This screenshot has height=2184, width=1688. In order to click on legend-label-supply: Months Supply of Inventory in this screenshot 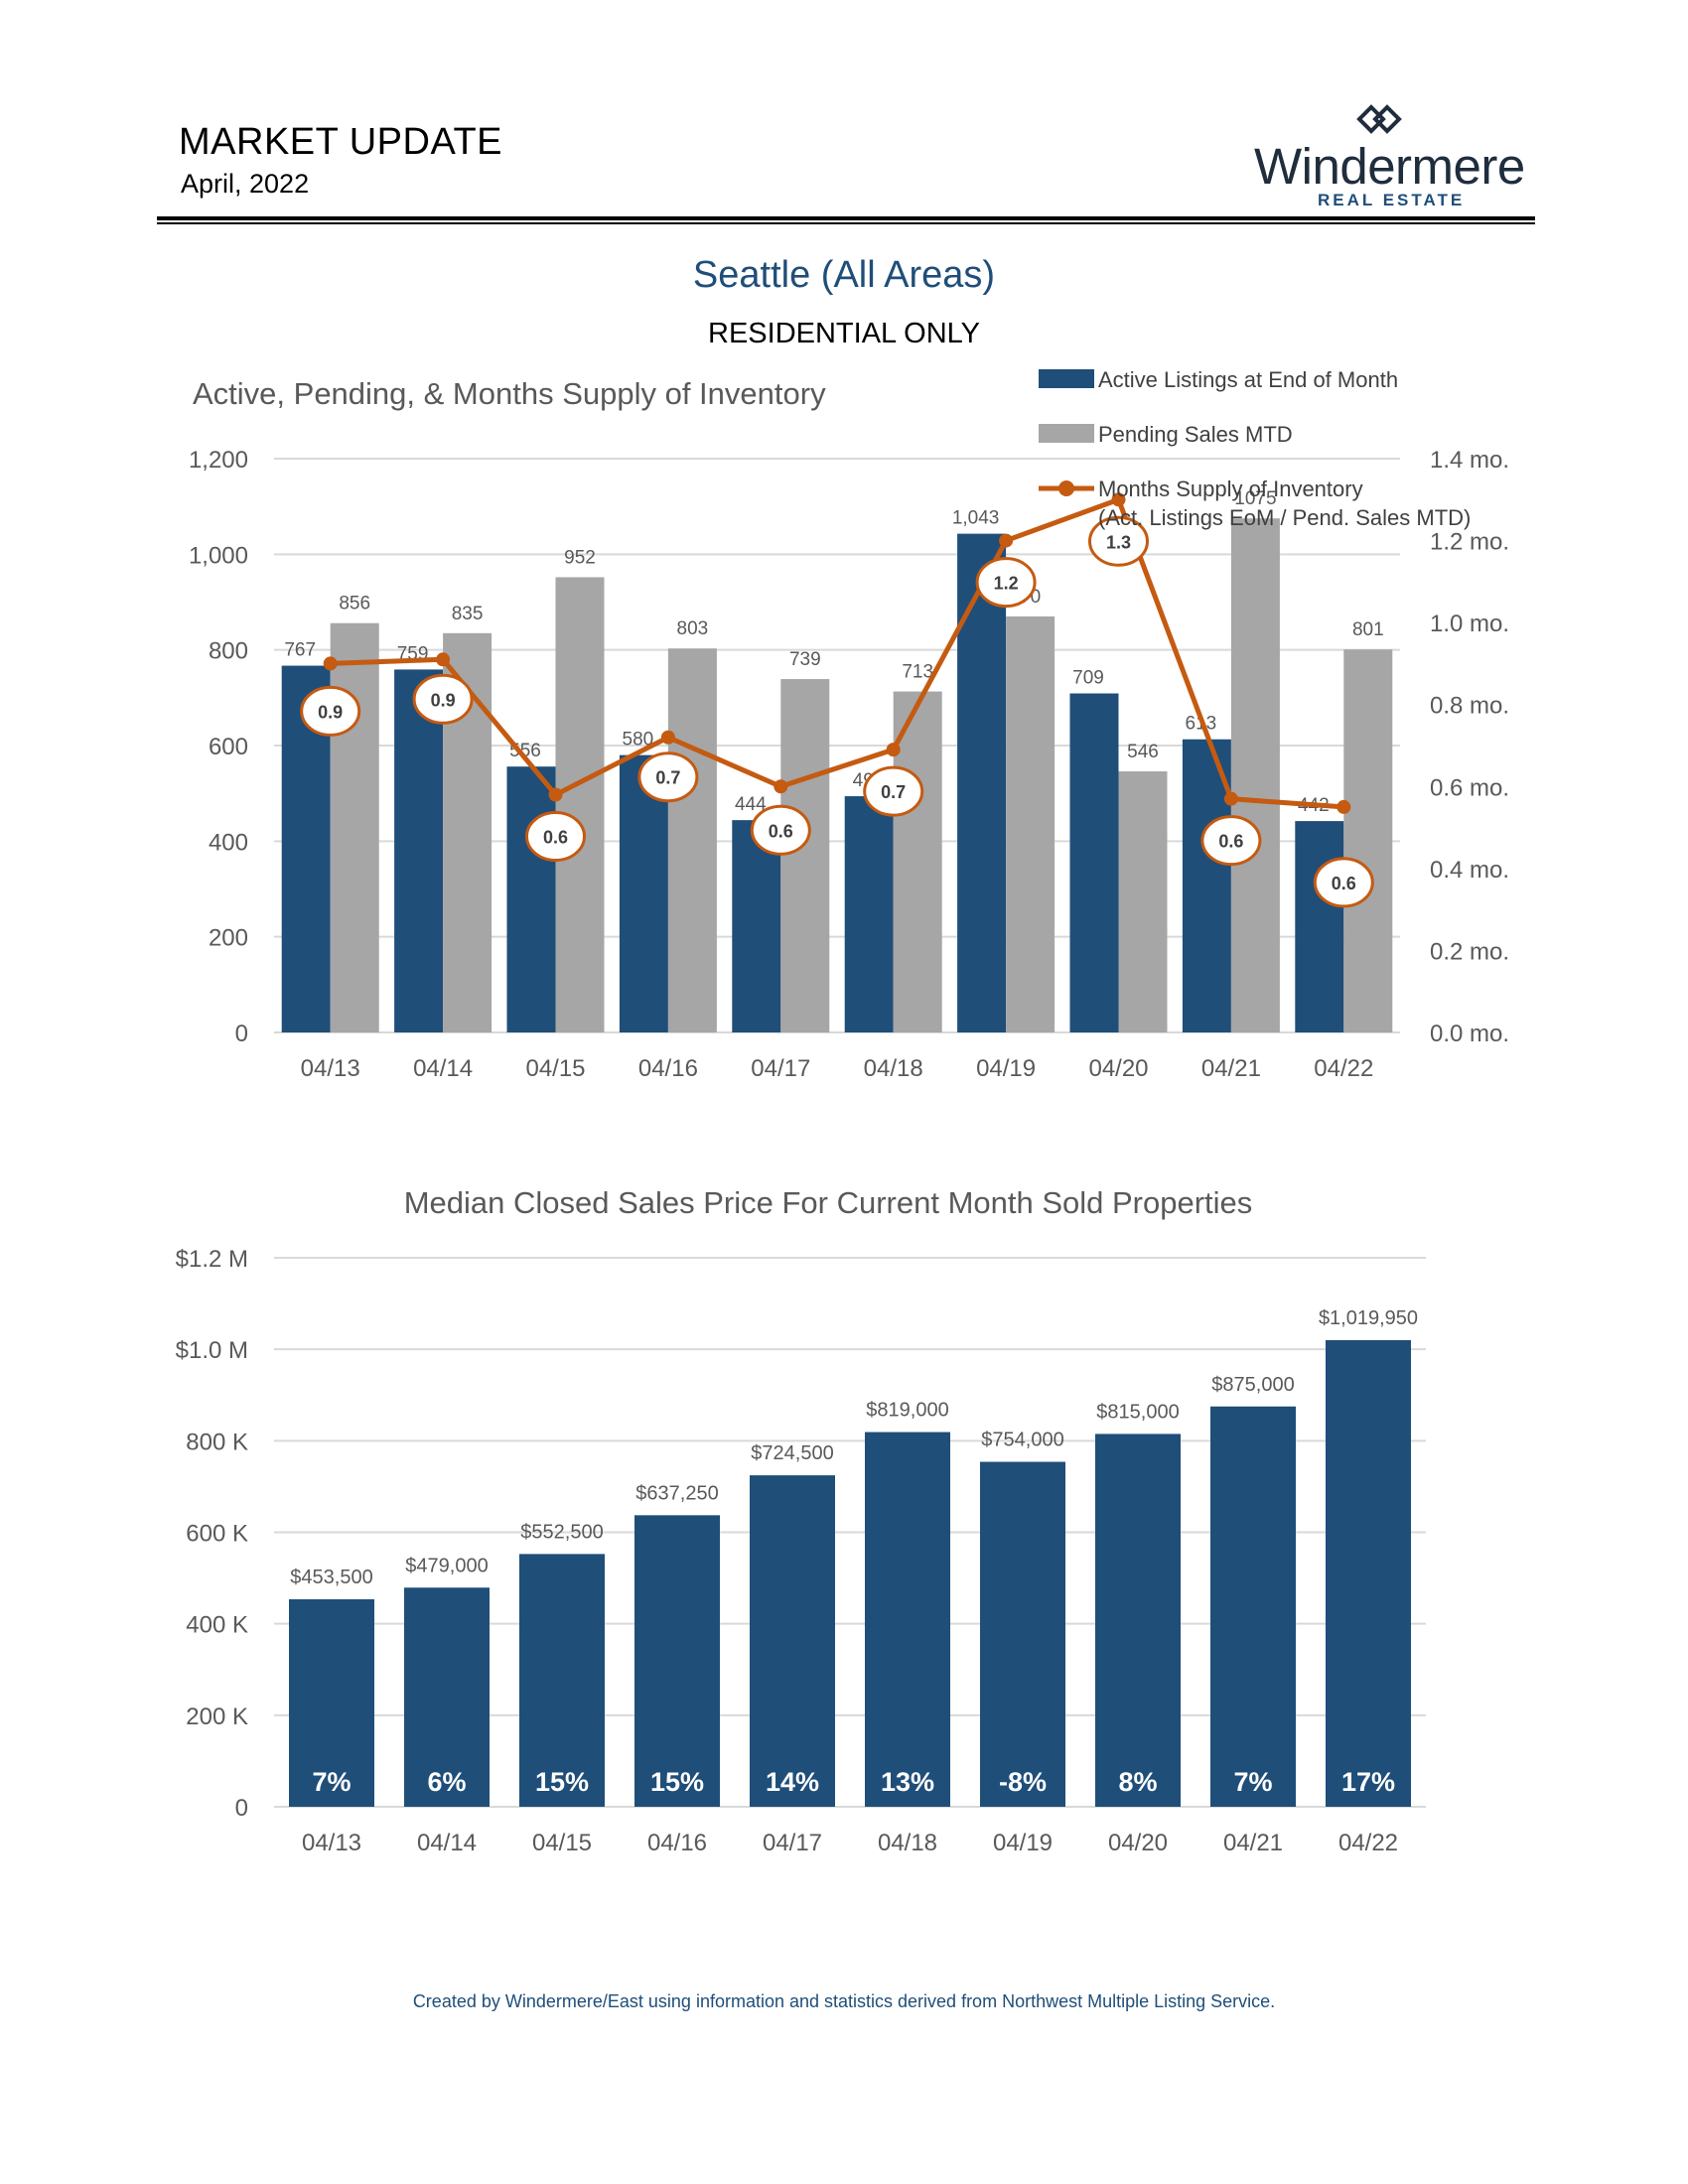, I will do `click(1230, 489)`.